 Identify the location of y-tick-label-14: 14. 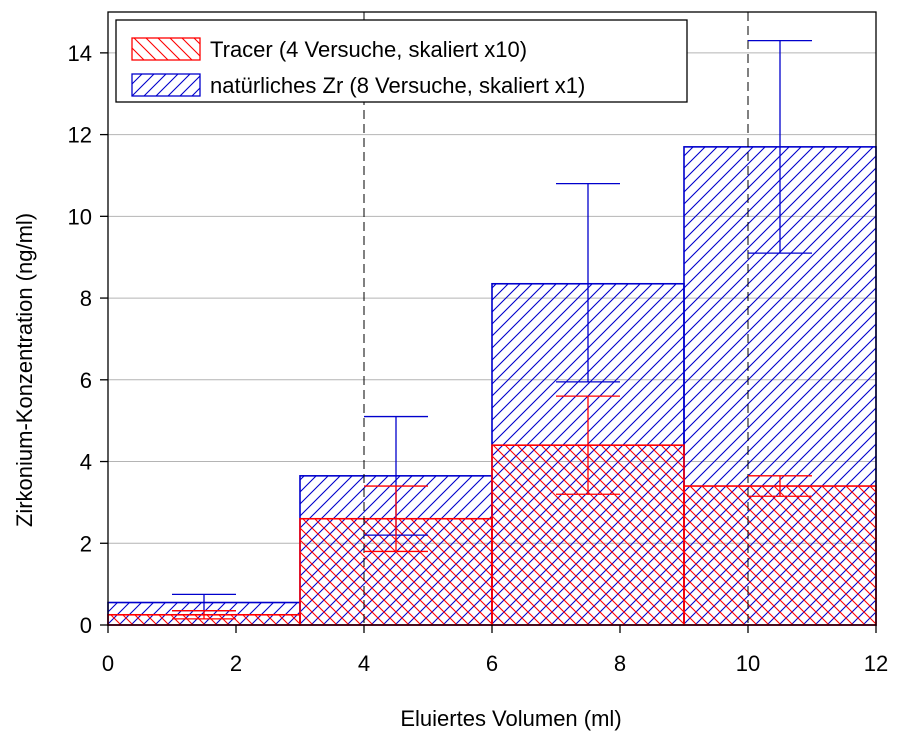
(80, 53).